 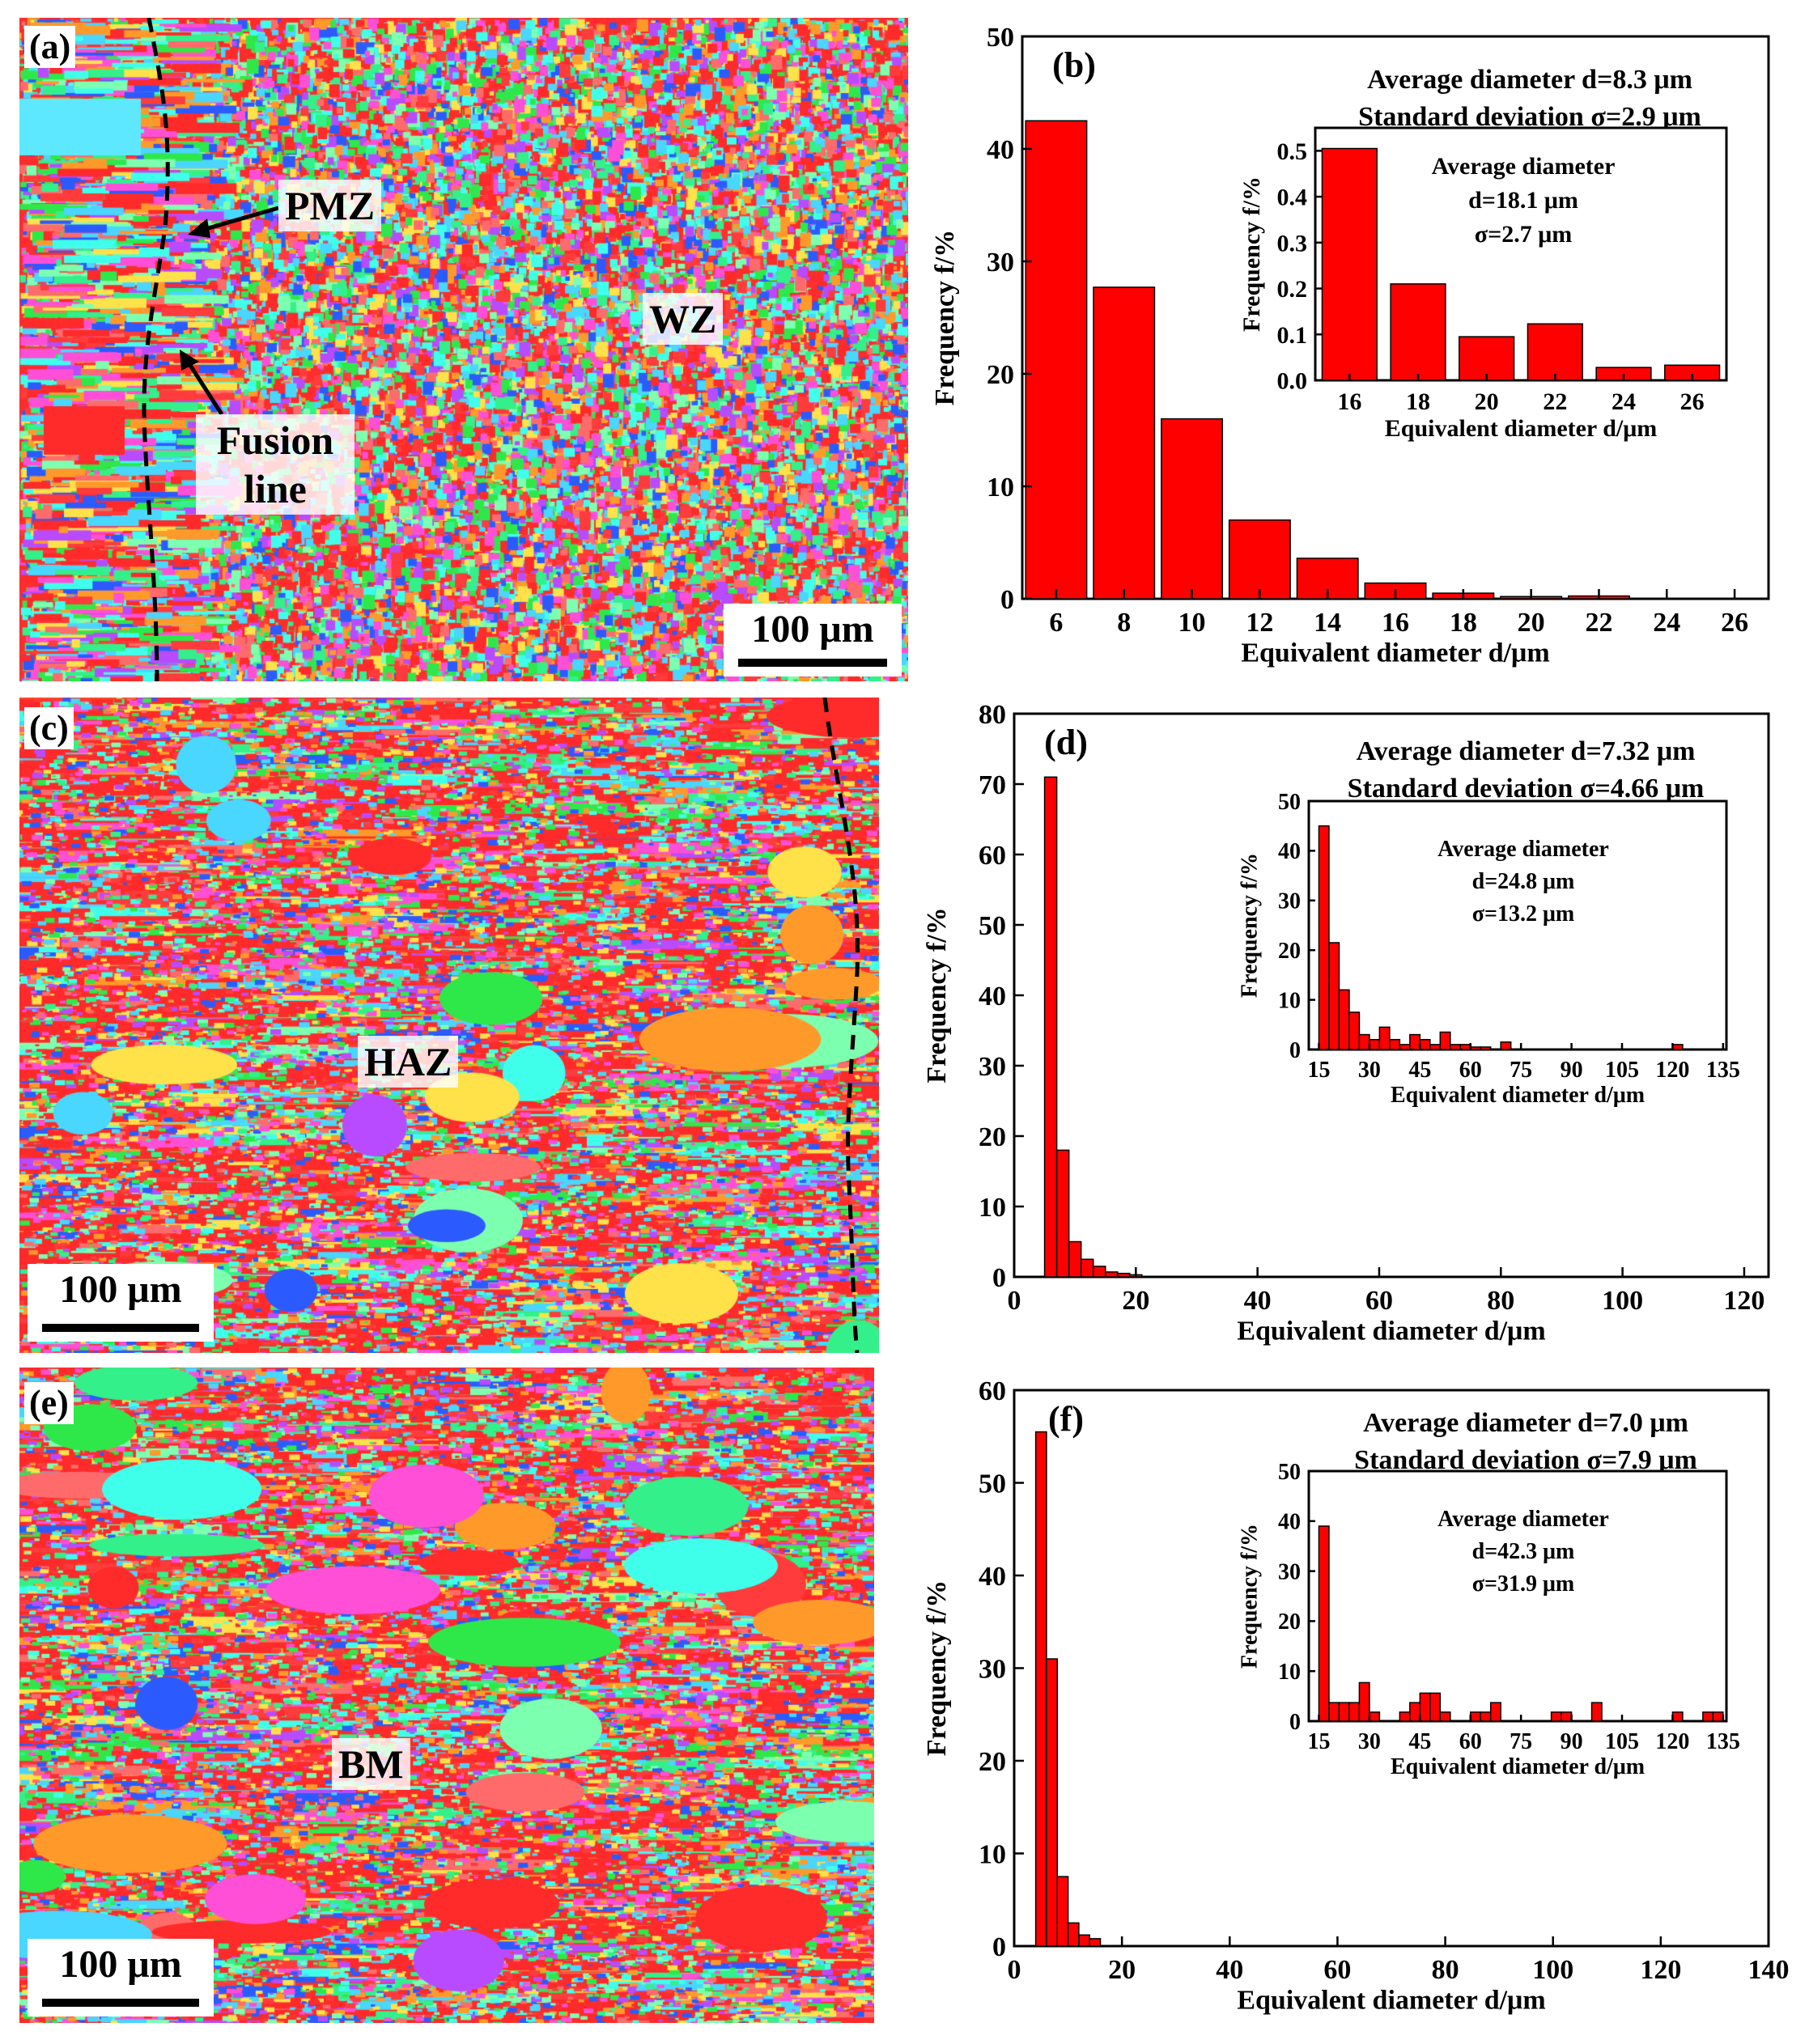 I want to click on chart-f-ytick-label: 40, so click(x=992, y=1577).